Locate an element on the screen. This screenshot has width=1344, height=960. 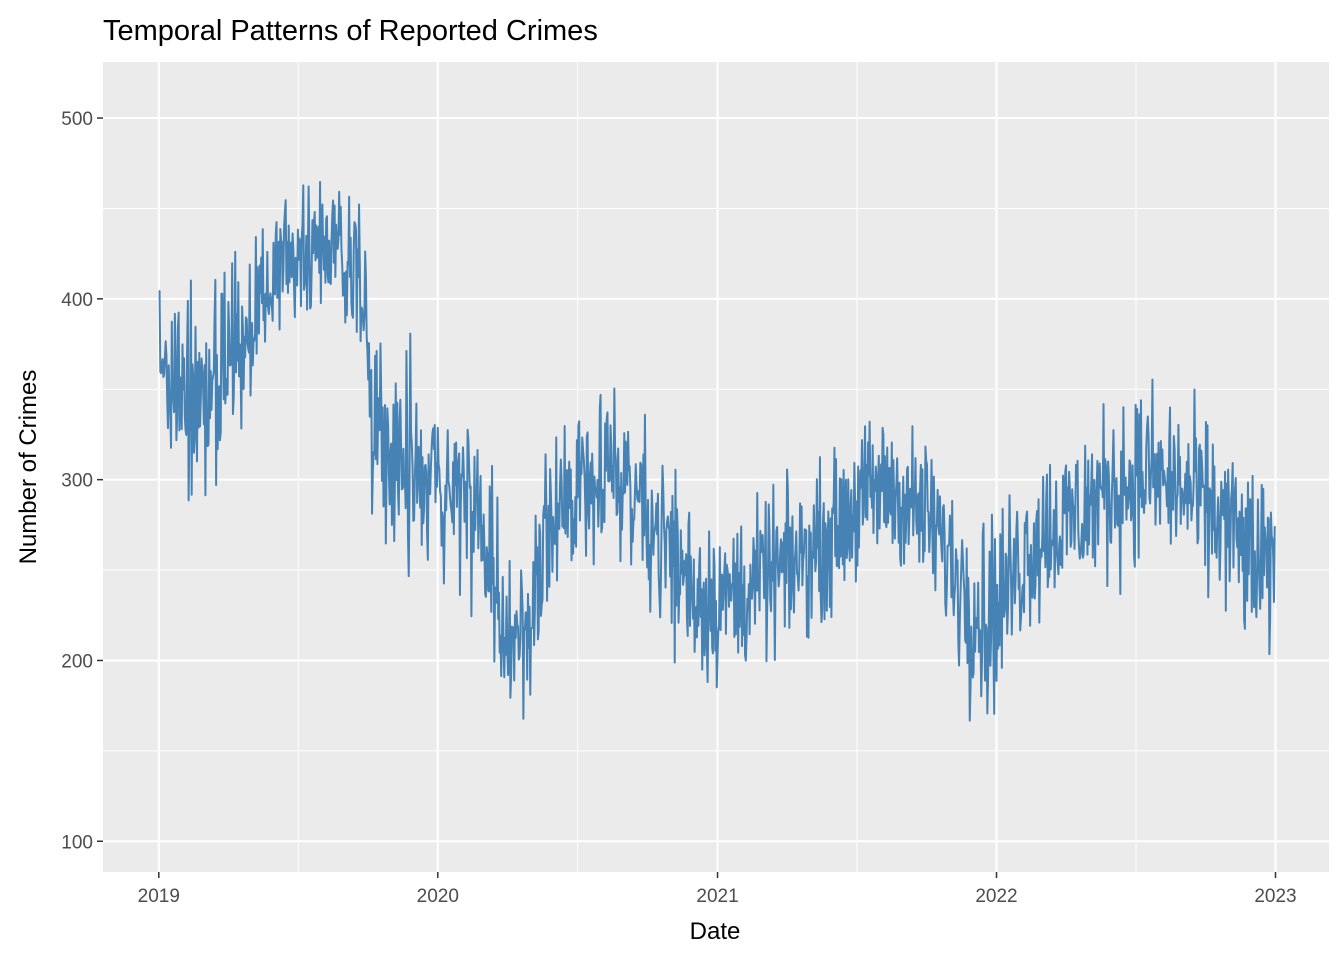
x-tick-label: 2021 is located at coordinates (717, 896).